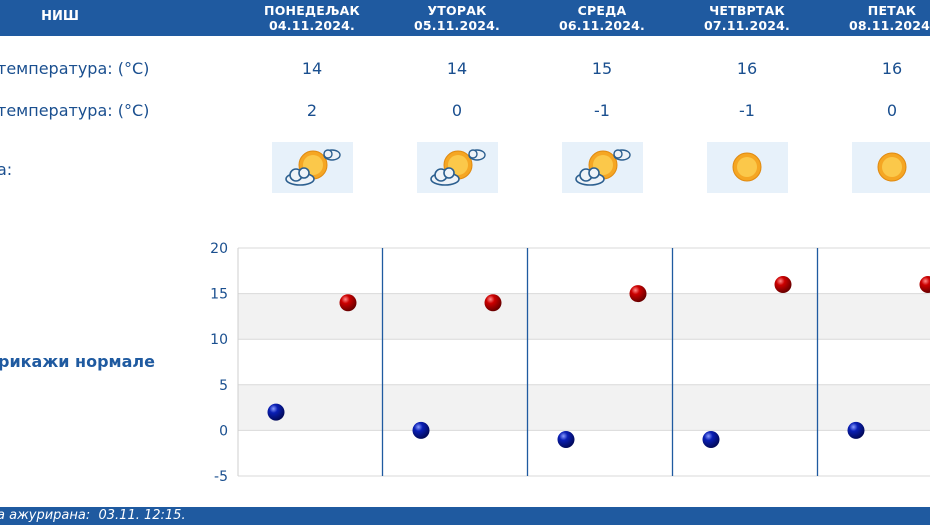 The height and width of the screenshot is (525, 930). I want to click on day-date: 04.11.2024., so click(312, 25).